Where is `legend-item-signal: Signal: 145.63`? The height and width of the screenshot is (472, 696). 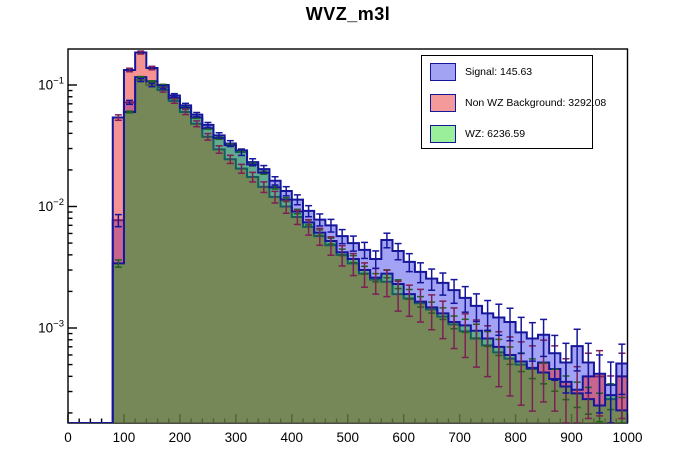
legend-item-signal: Signal: 145.63 is located at coordinates (507, 71).